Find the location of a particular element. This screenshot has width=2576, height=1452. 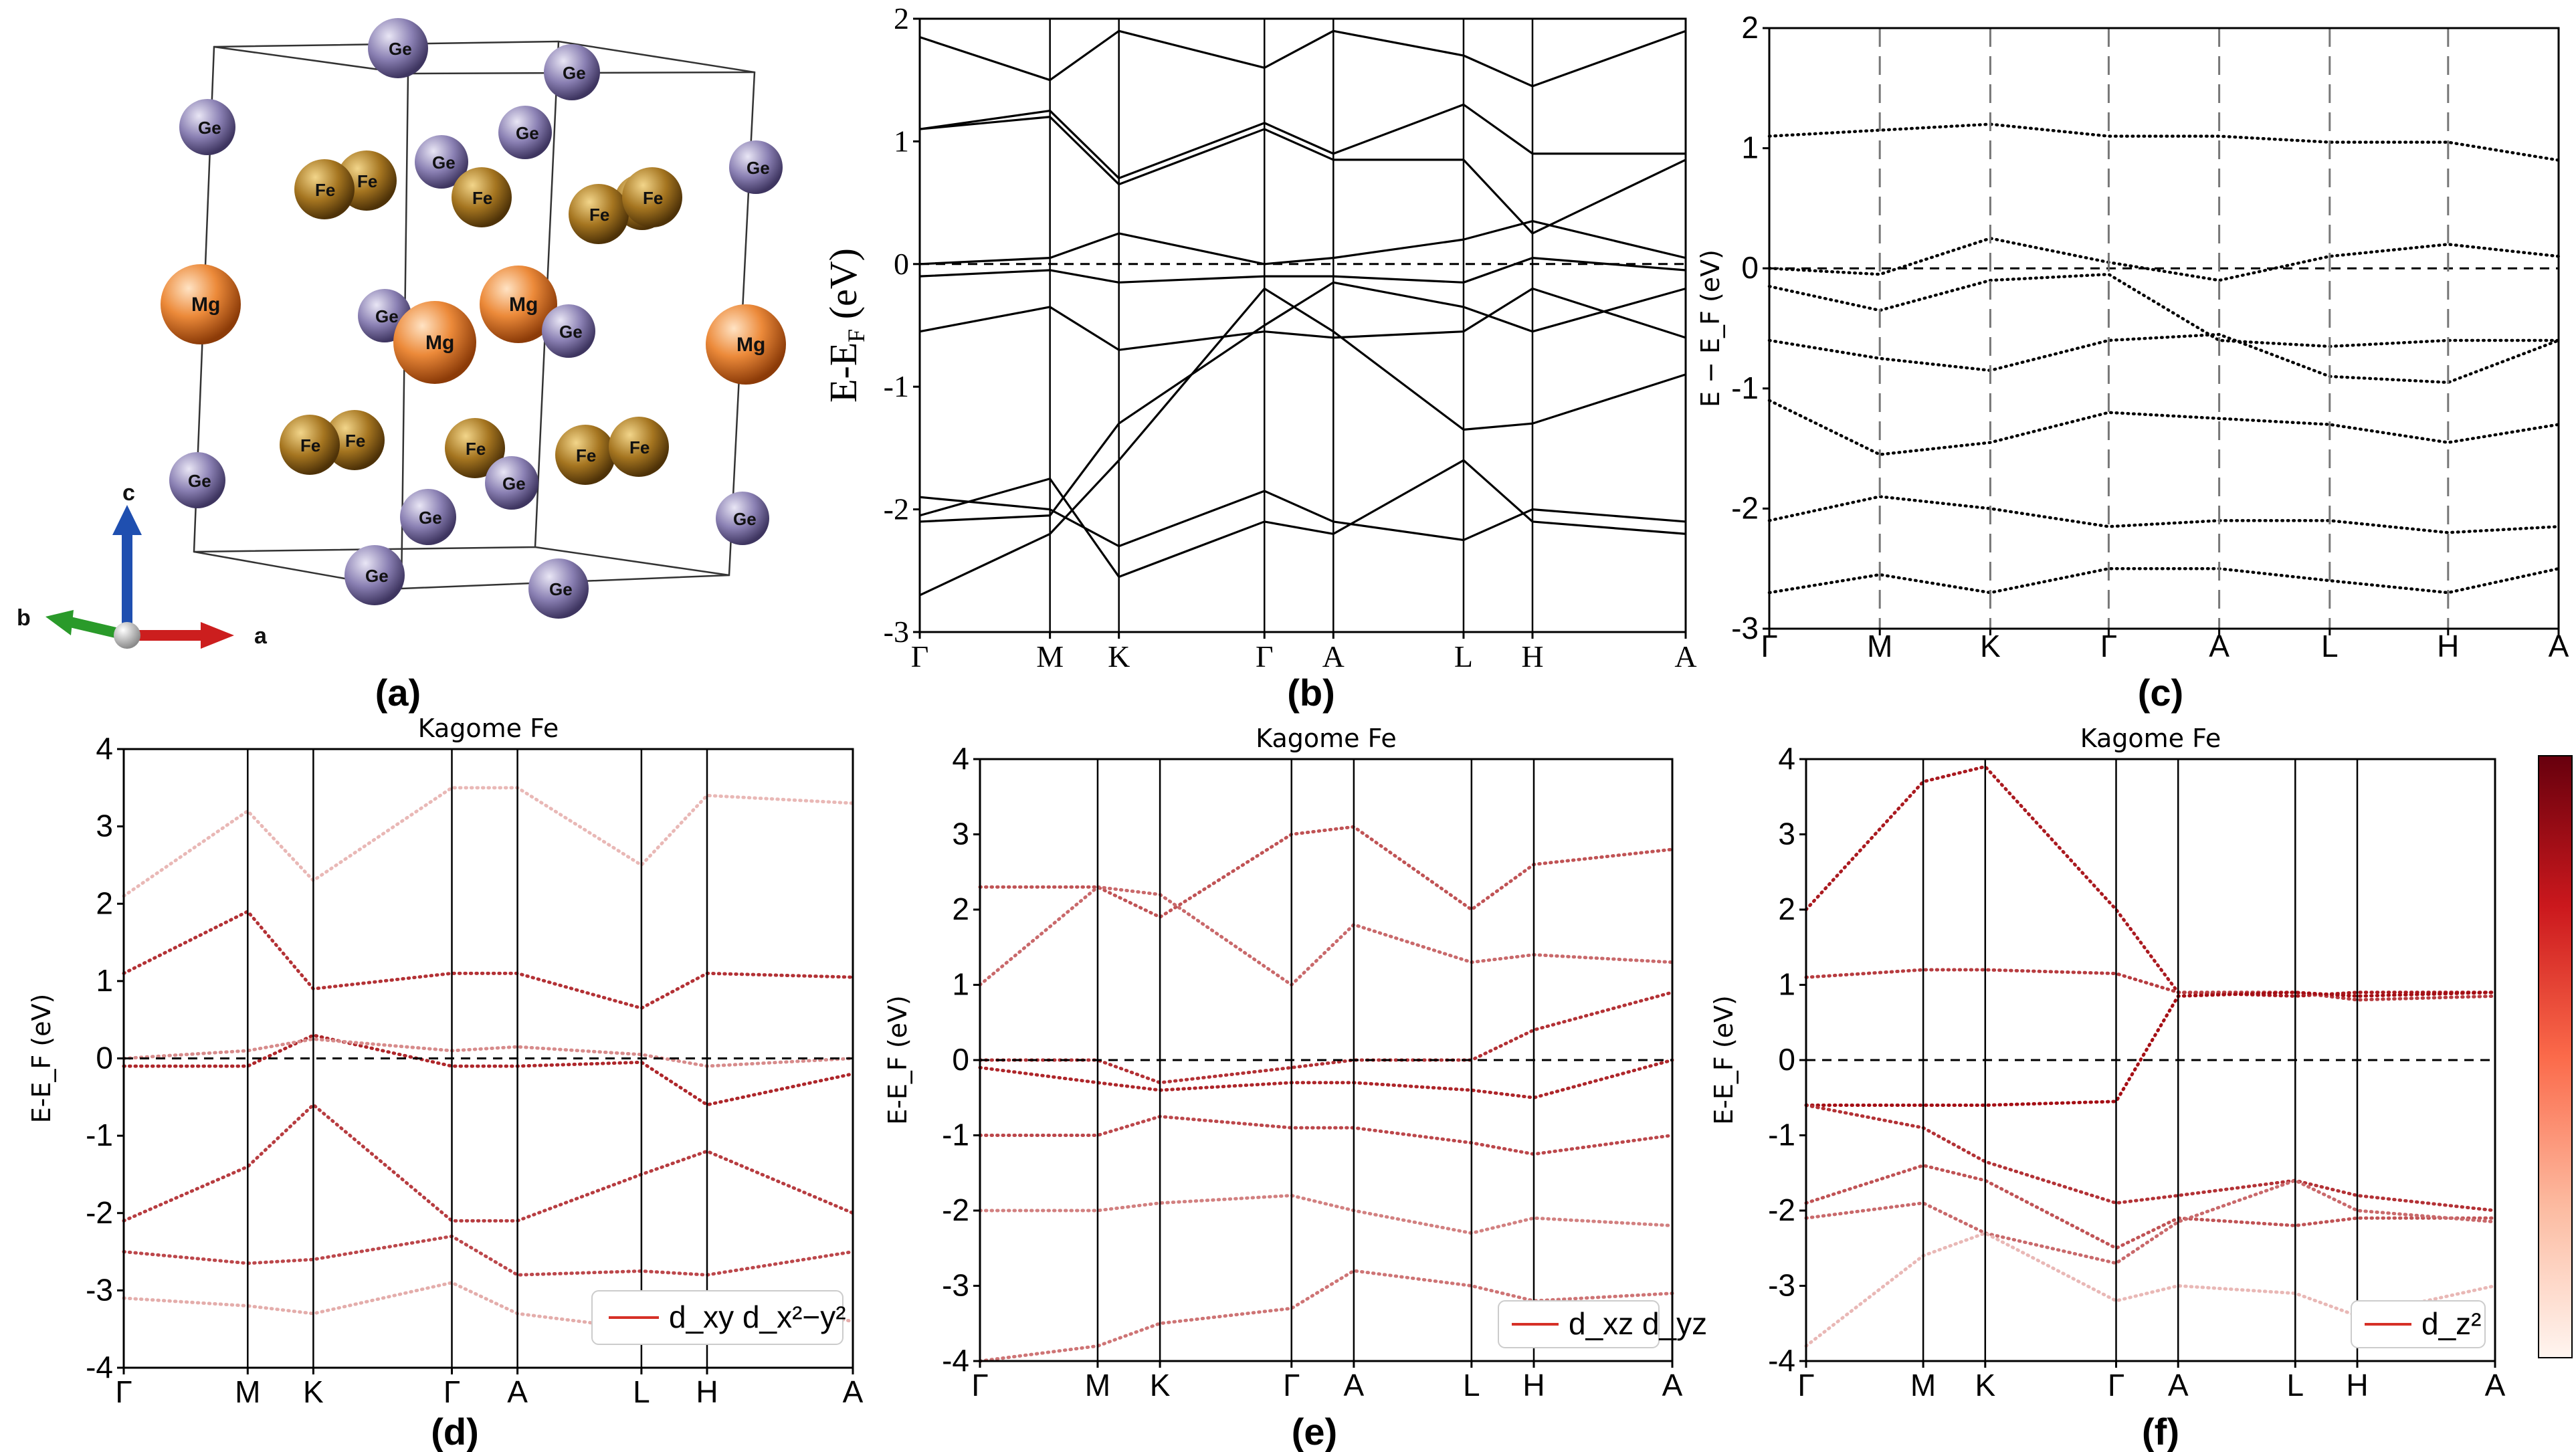

band-dots-d6 is located at coordinates (488, 842).